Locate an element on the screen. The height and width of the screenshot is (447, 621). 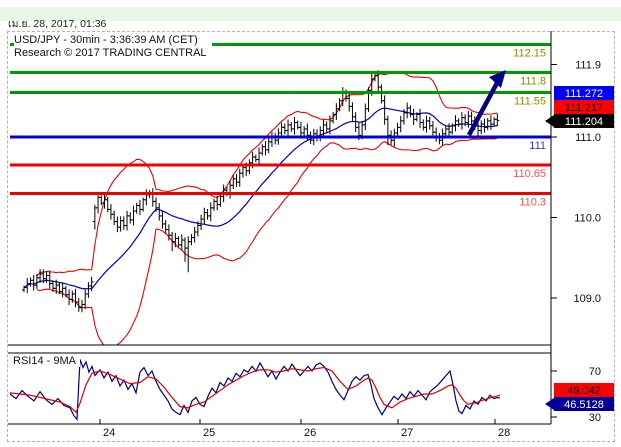
price-tick-label: 109.0 is located at coordinates (587, 299).